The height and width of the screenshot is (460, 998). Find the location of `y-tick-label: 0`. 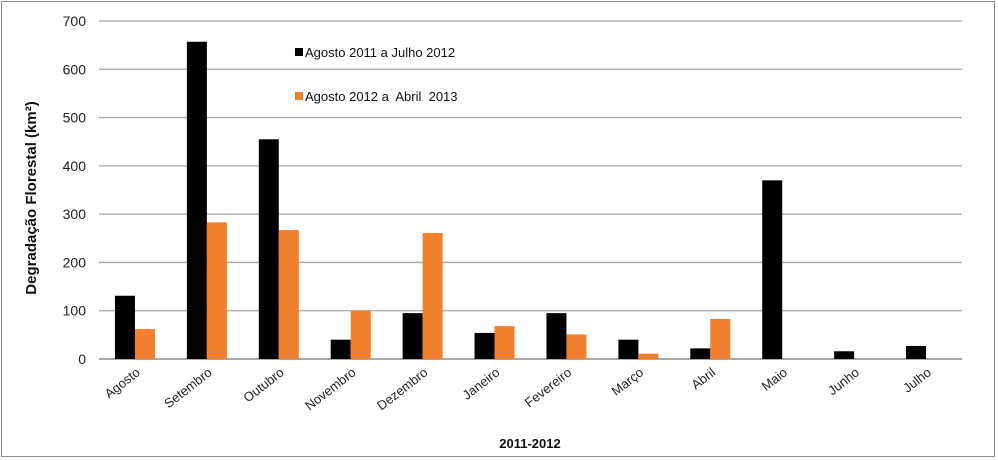

y-tick-label: 0 is located at coordinates (82, 359).